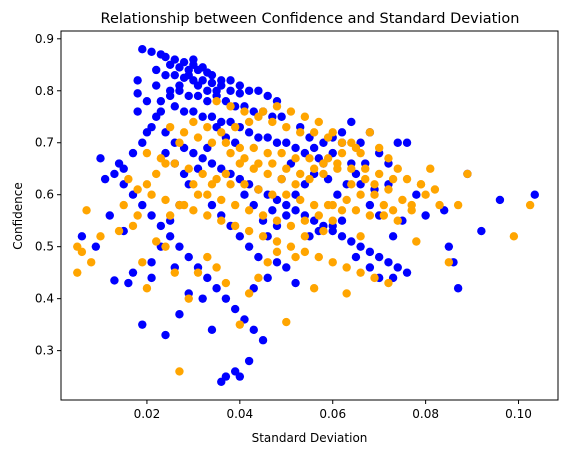 This screenshot has width=567, height=455. I want to click on x-axis-label: Standard Deviation, so click(310, 438).